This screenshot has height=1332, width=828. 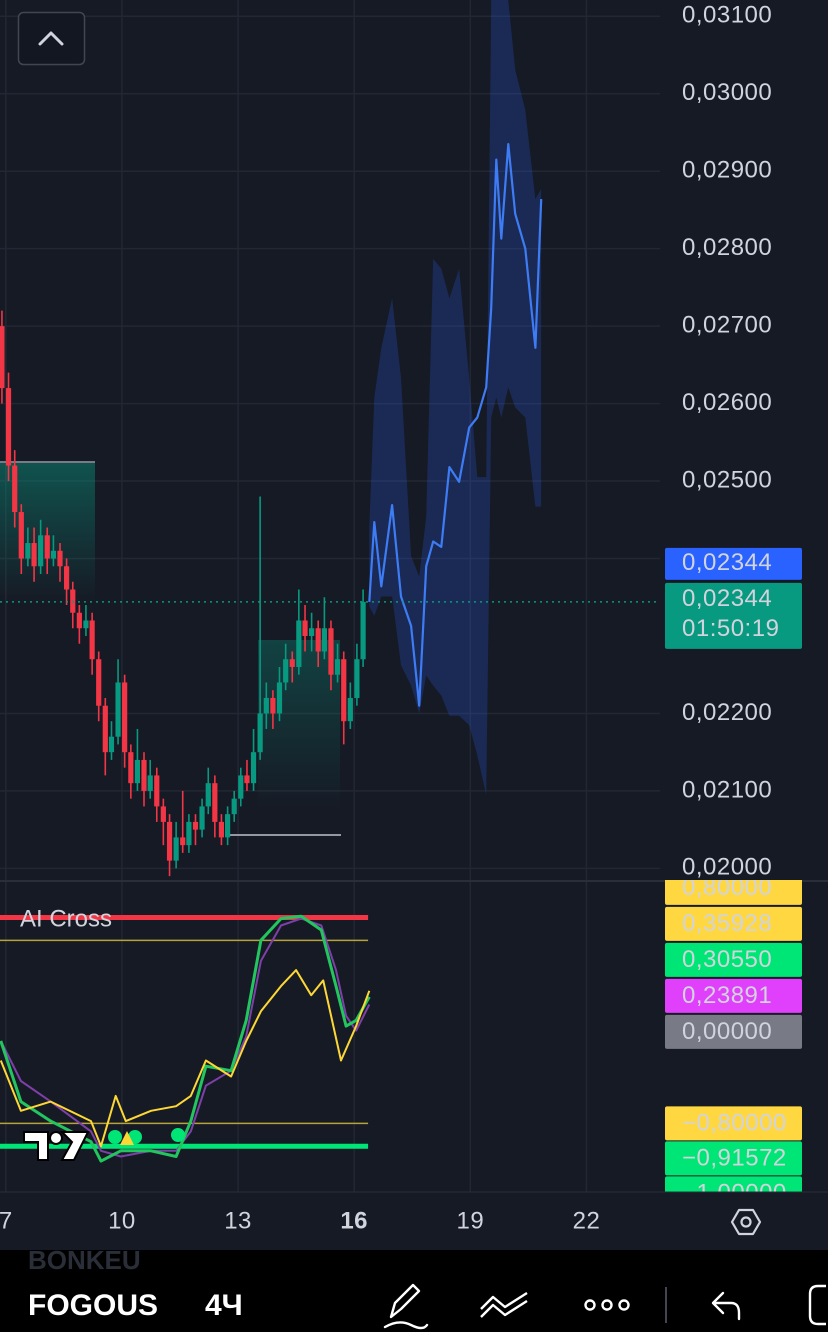 I want to click on watermark: BONKEU, so click(x=84, y=1260).